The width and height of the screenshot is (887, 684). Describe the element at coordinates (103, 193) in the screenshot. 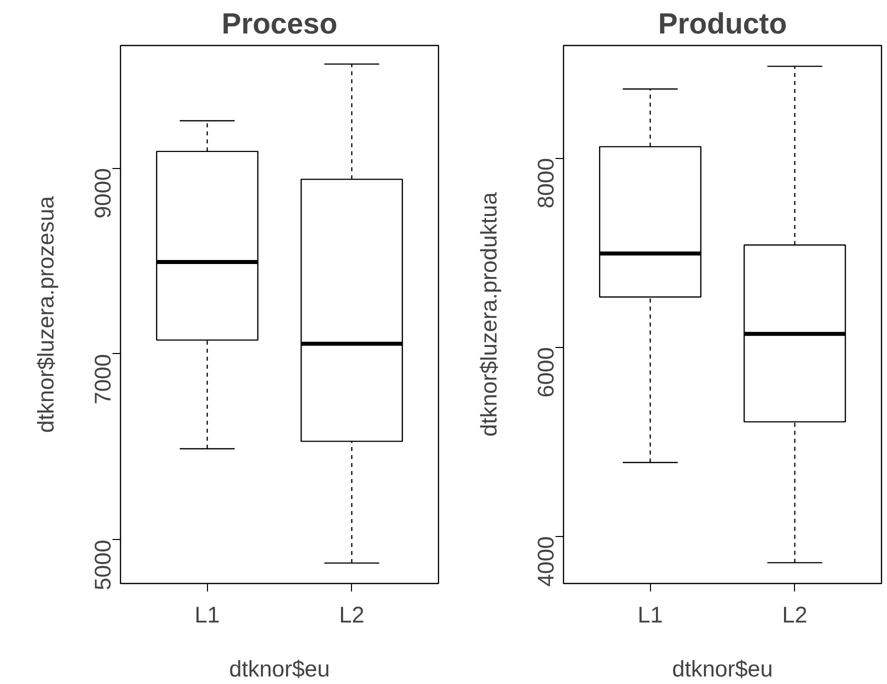

I see `y-tick-label: 9000` at that location.